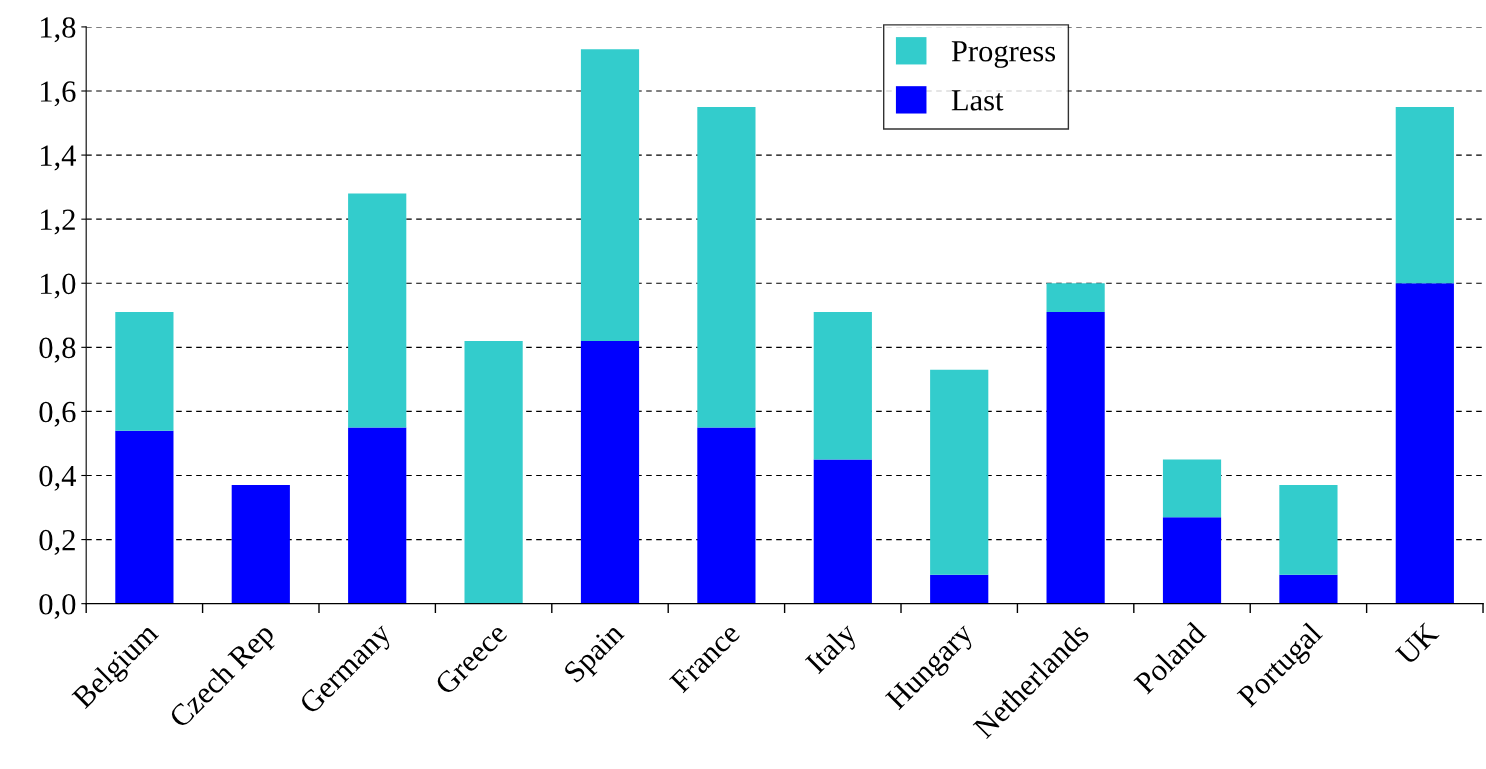 This screenshot has height=769, width=1486. Describe the element at coordinates (1003, 54) in the screenshot. I see `legend-label: Progress` at that location.